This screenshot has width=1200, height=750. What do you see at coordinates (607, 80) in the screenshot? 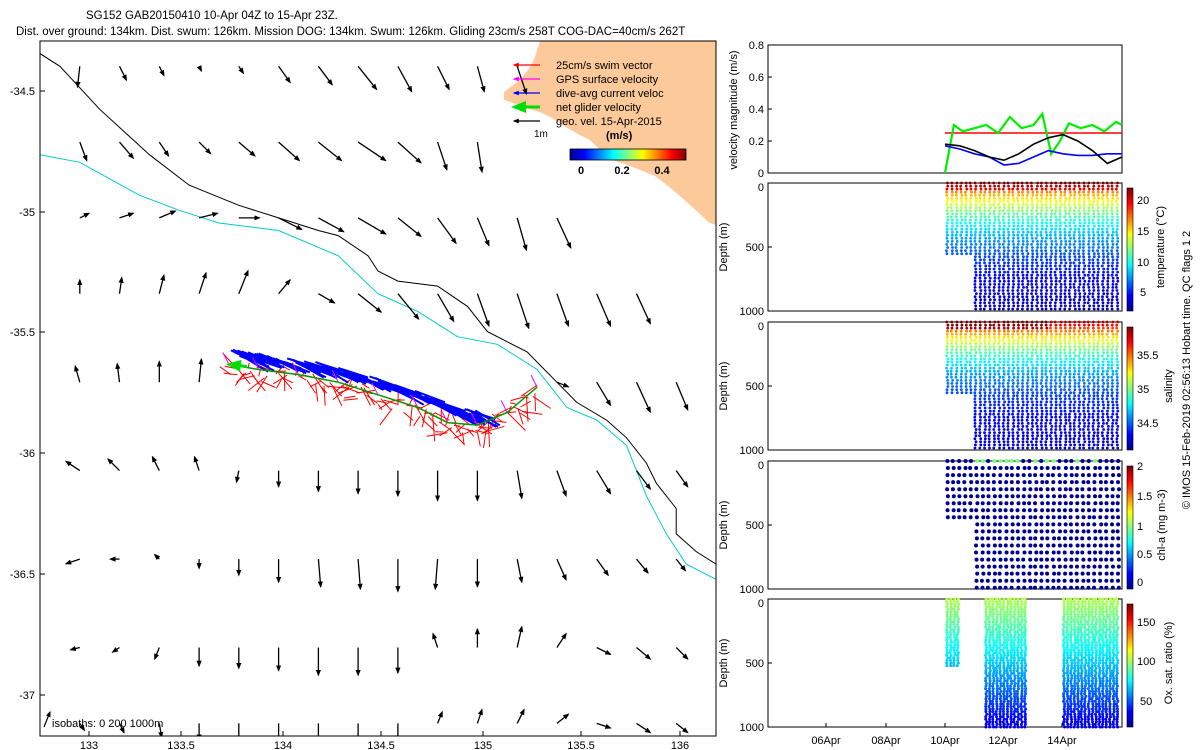
I see `legend-gps-label: GPS surface velocity` at bounding box center [607, 80].